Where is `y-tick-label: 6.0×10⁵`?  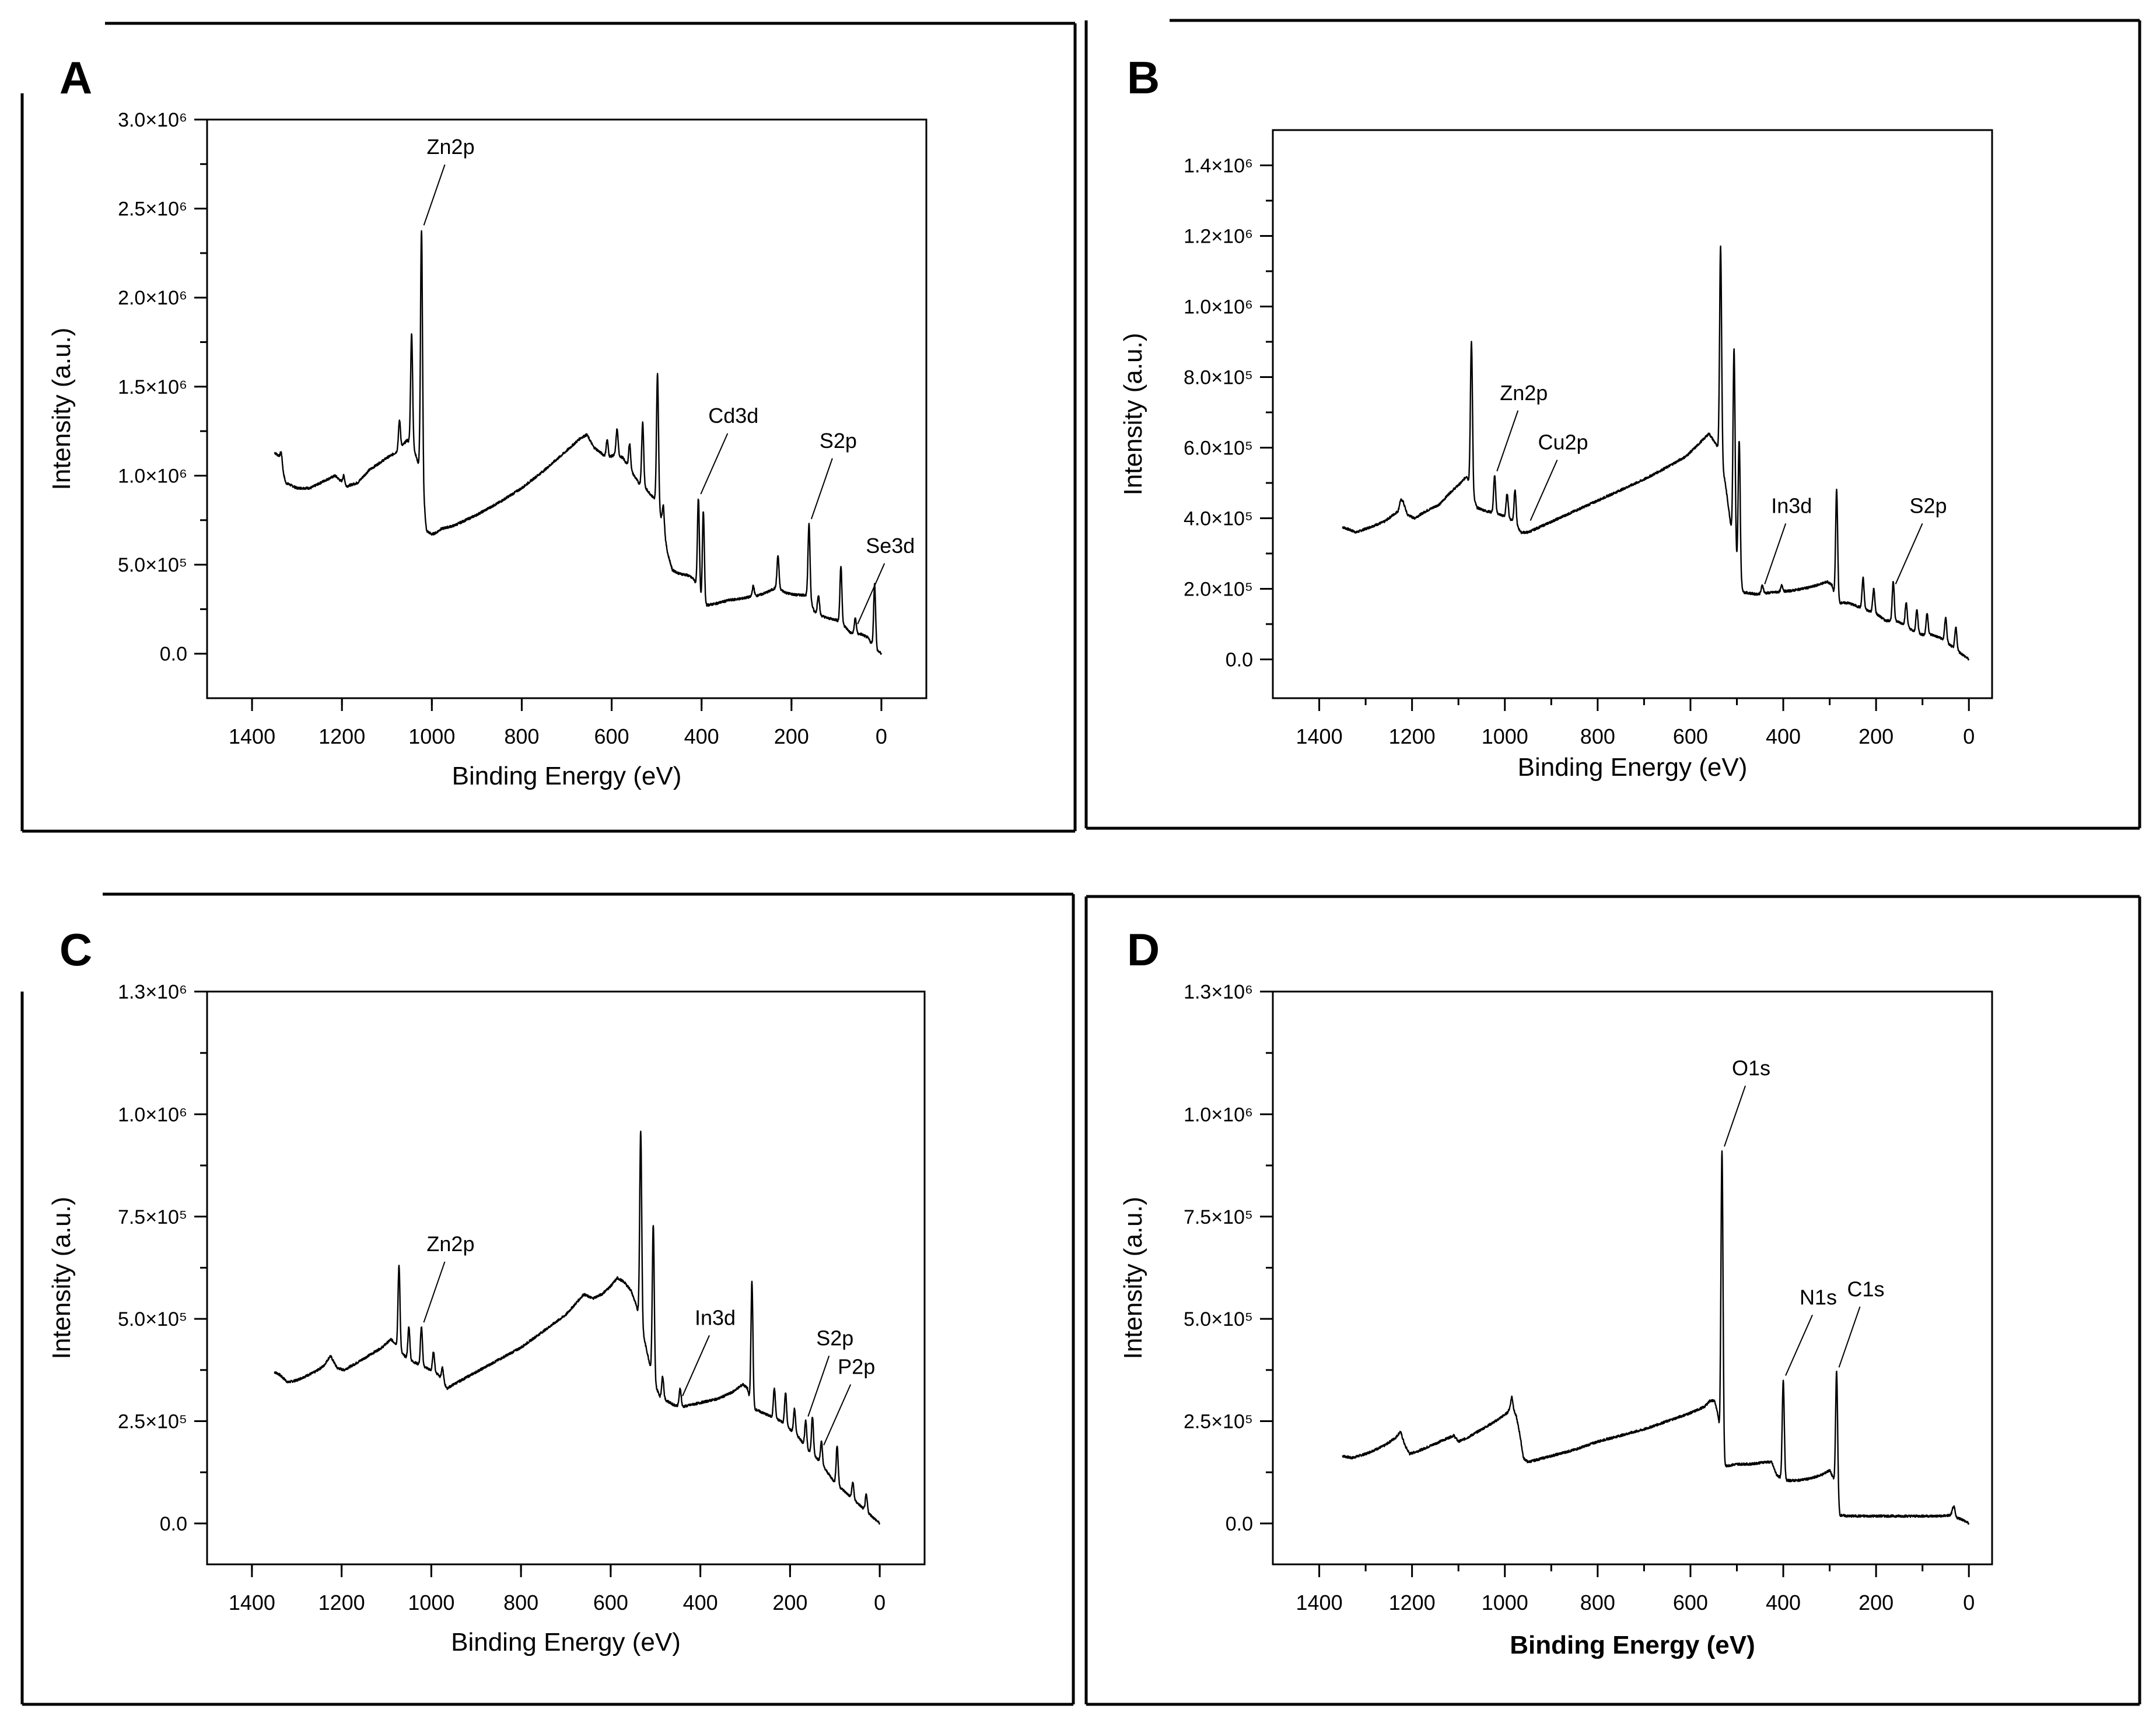
y-tick-label: 6.0×10⁵ is located at coordinates (1218, 448).